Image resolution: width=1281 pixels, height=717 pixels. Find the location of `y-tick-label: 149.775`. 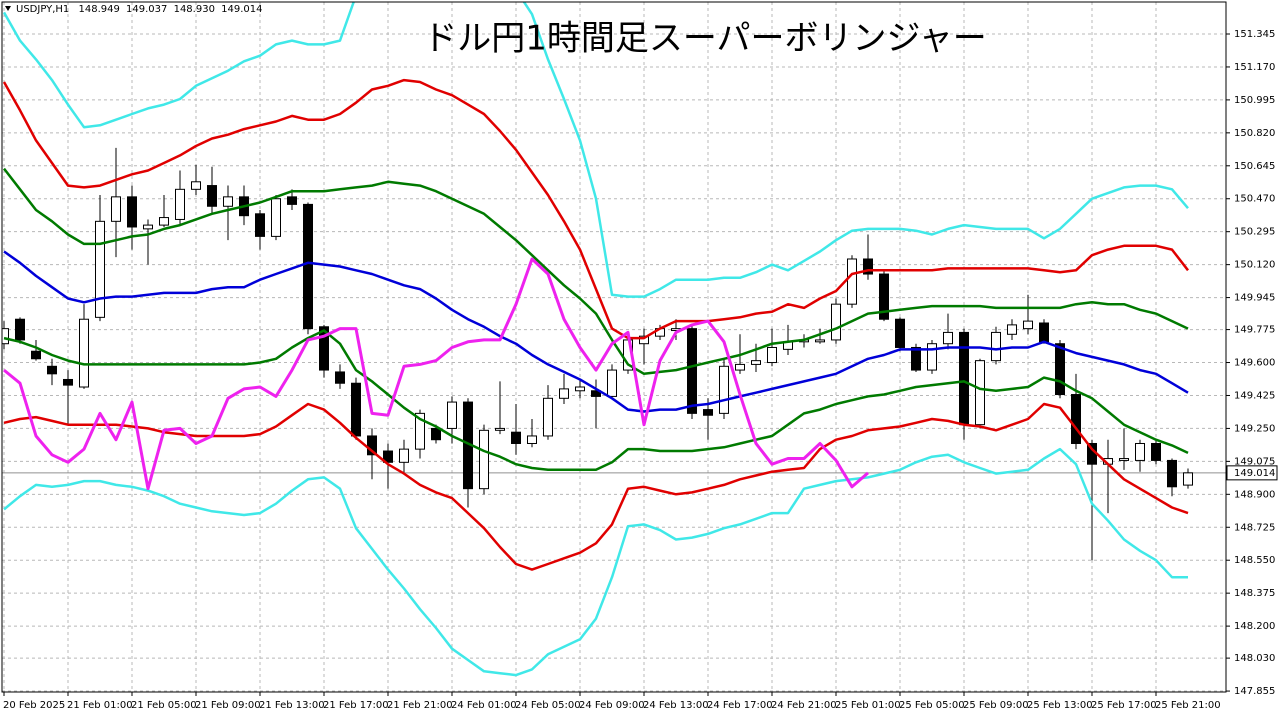

y-tick-label: 149.775 is located at coordinates (1254, 330).